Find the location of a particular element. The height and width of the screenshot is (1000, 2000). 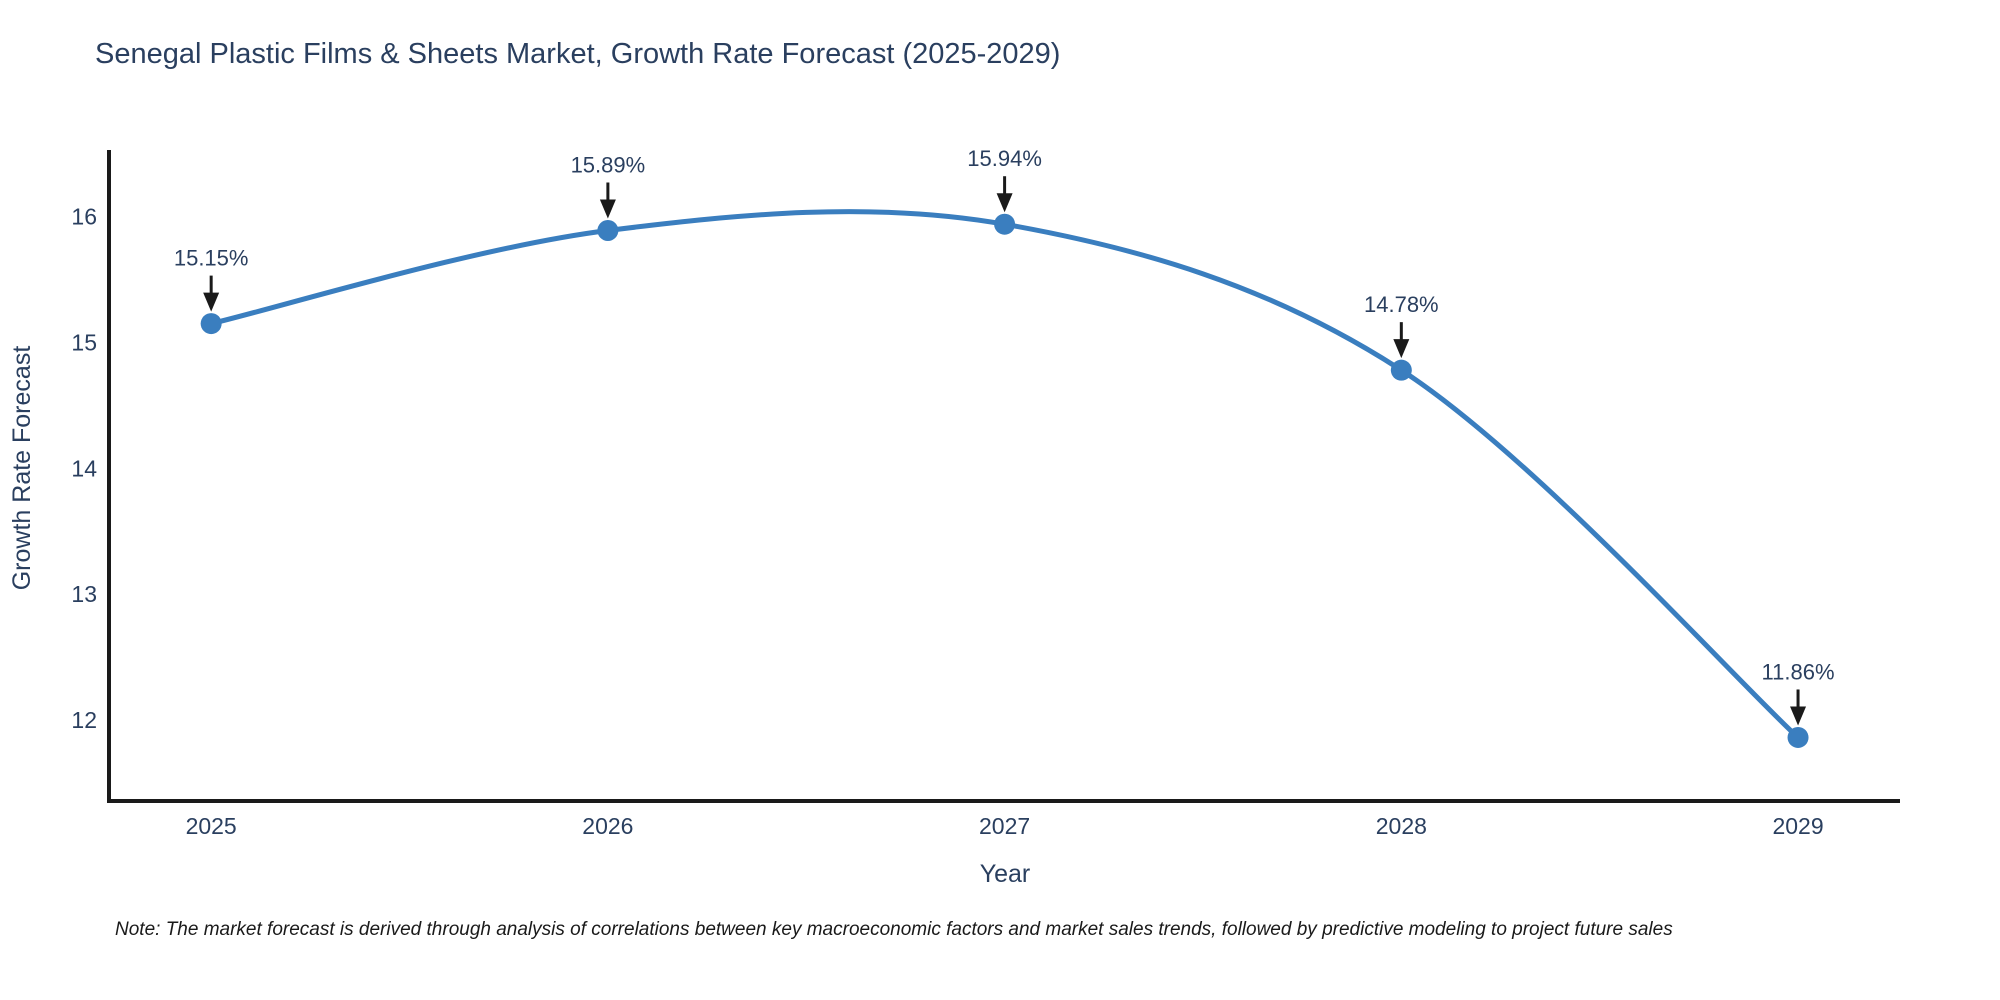

annotation-arrowhead-2027 is located at coordinates (1004, 203).